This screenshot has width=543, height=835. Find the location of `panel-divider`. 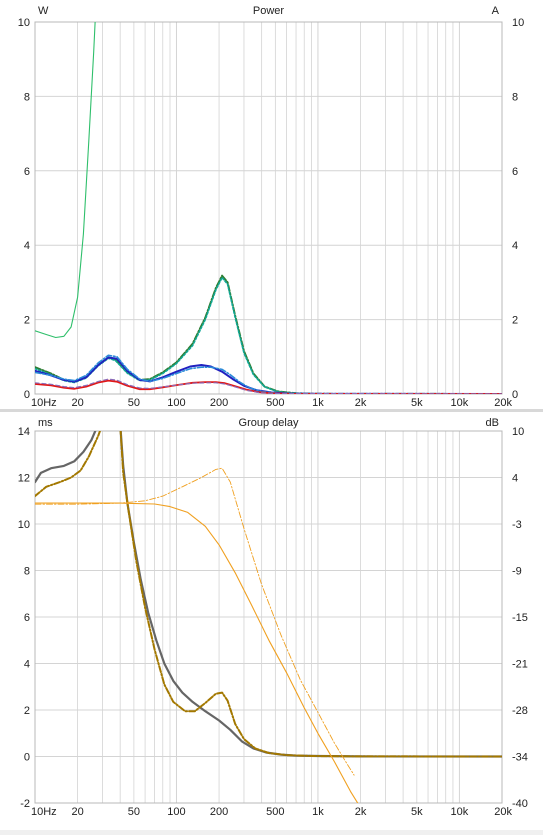

panel-divider is located at coordinates (271, 410).